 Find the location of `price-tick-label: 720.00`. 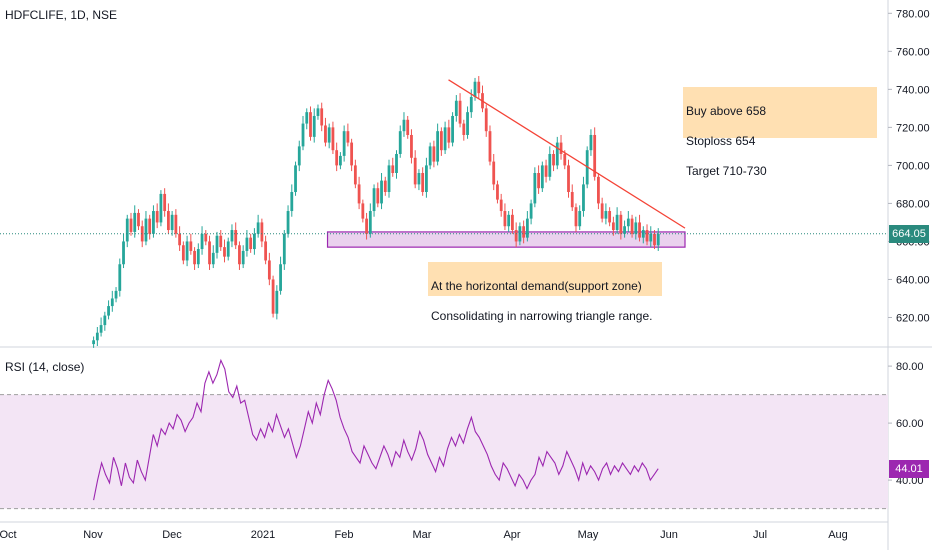

price-tick-label: 720.00 is located at coordinates (913, 128).